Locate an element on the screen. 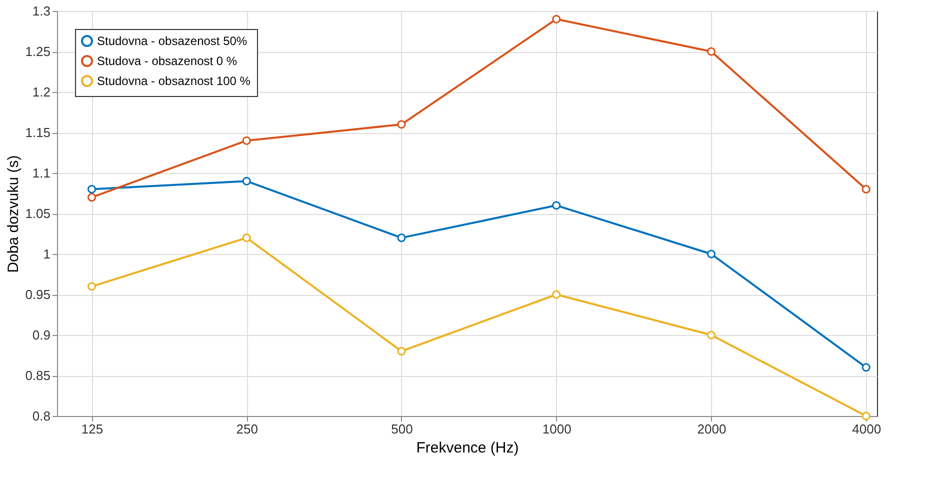  y-tick-label: 0.8 is located at coordinates (41, 416).